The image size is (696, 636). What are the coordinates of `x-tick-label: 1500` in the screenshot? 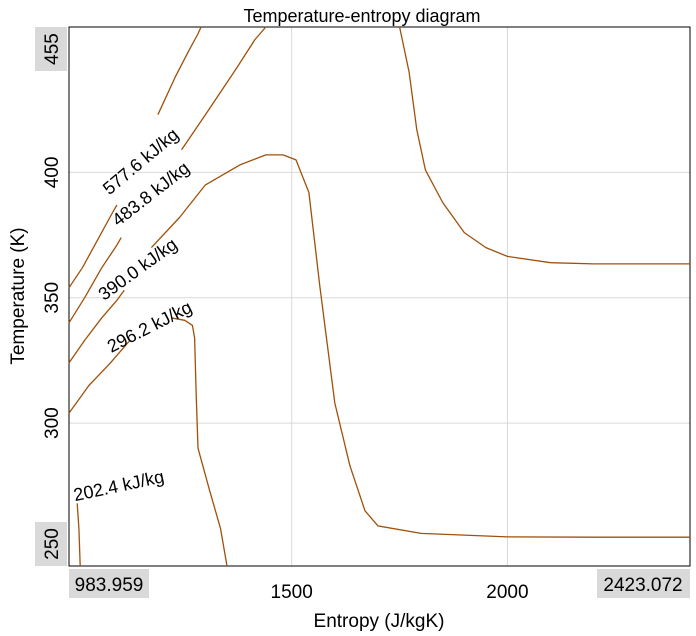 It's located at (292, 592).